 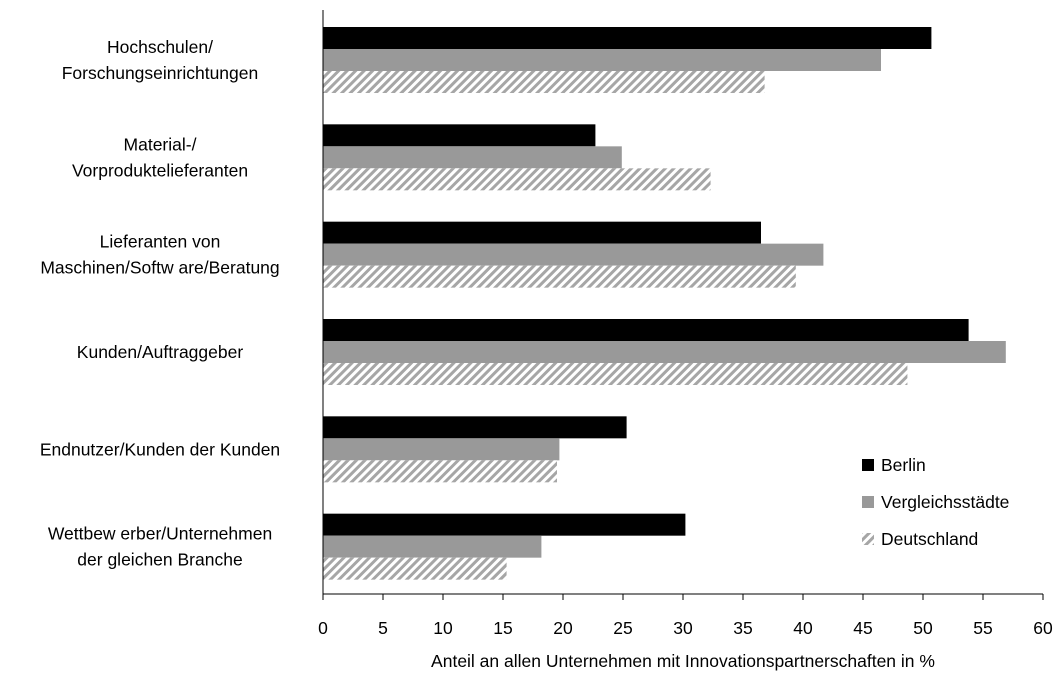 I want to click on legend: Berlin Vergleichsstädte Deutschland, so click(x=935, y=502).